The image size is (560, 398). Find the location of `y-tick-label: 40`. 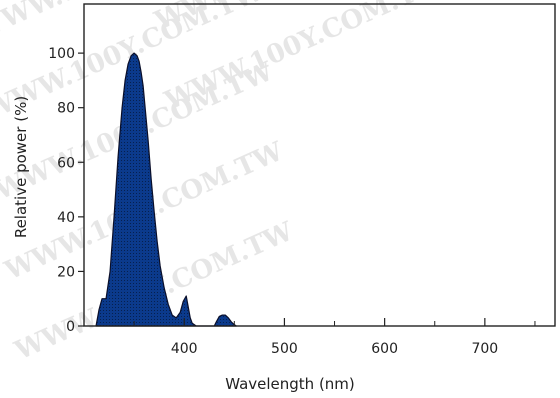

y-tick-label: 40 is located at coordinates (66, 218).